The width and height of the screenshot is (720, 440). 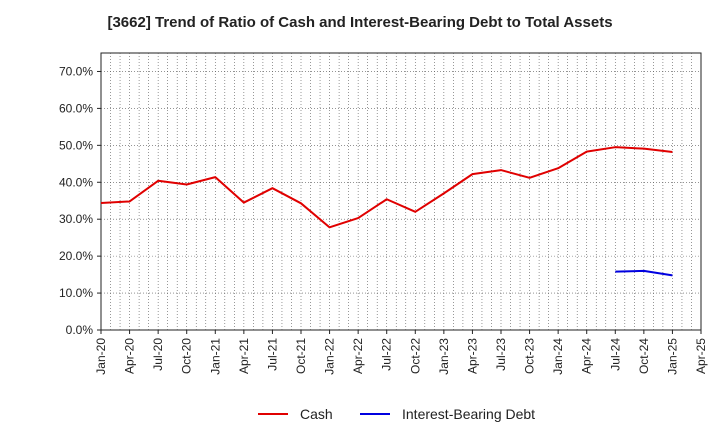 I want to click on y-axis-ticks: 0.0% 10.0% 20.0% 30.0% 40.0% 50.0% 60.0% 70.0%, so click(x=80, y=200).